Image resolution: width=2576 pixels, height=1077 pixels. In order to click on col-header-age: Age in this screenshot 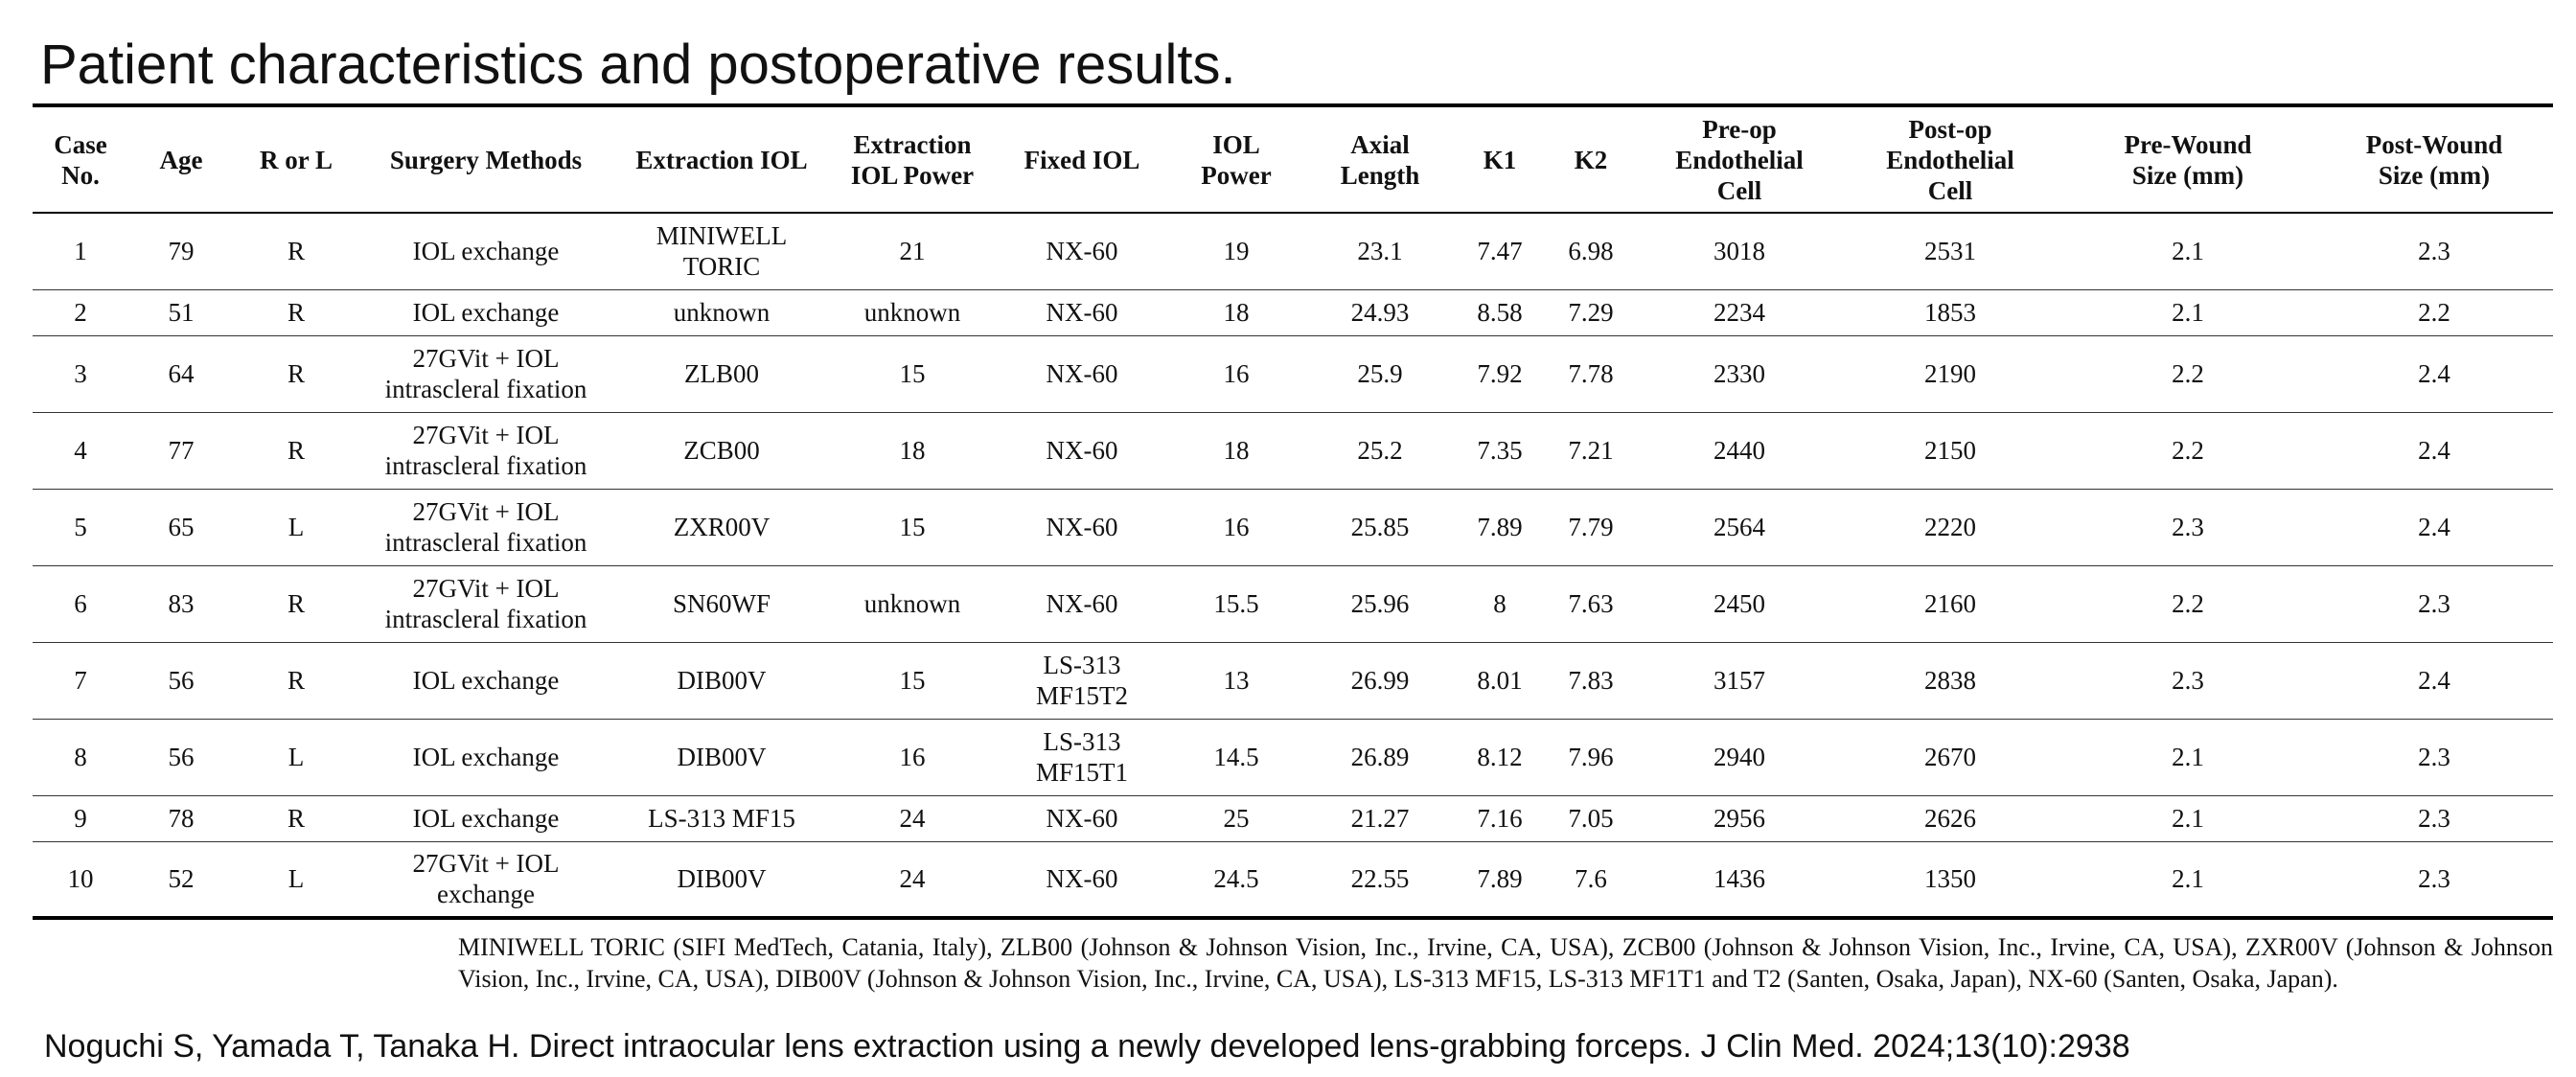, I will do `click(181, 160)`.